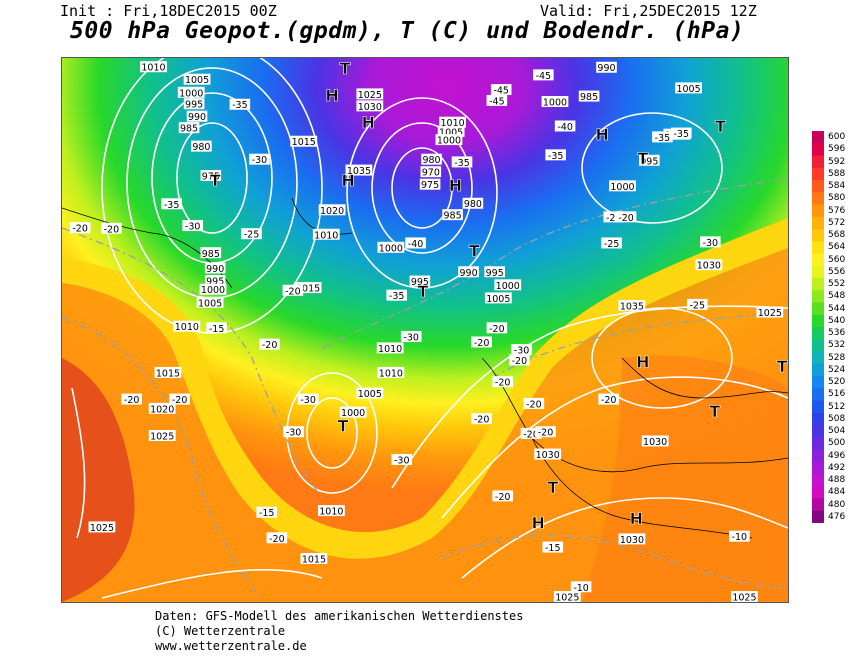 The height and width of the screenshot is (657, 850). What do you see at coordinates (606, 68) in the screenshot?
I see `pressure-label: 990` at bounding box center [606, 68].